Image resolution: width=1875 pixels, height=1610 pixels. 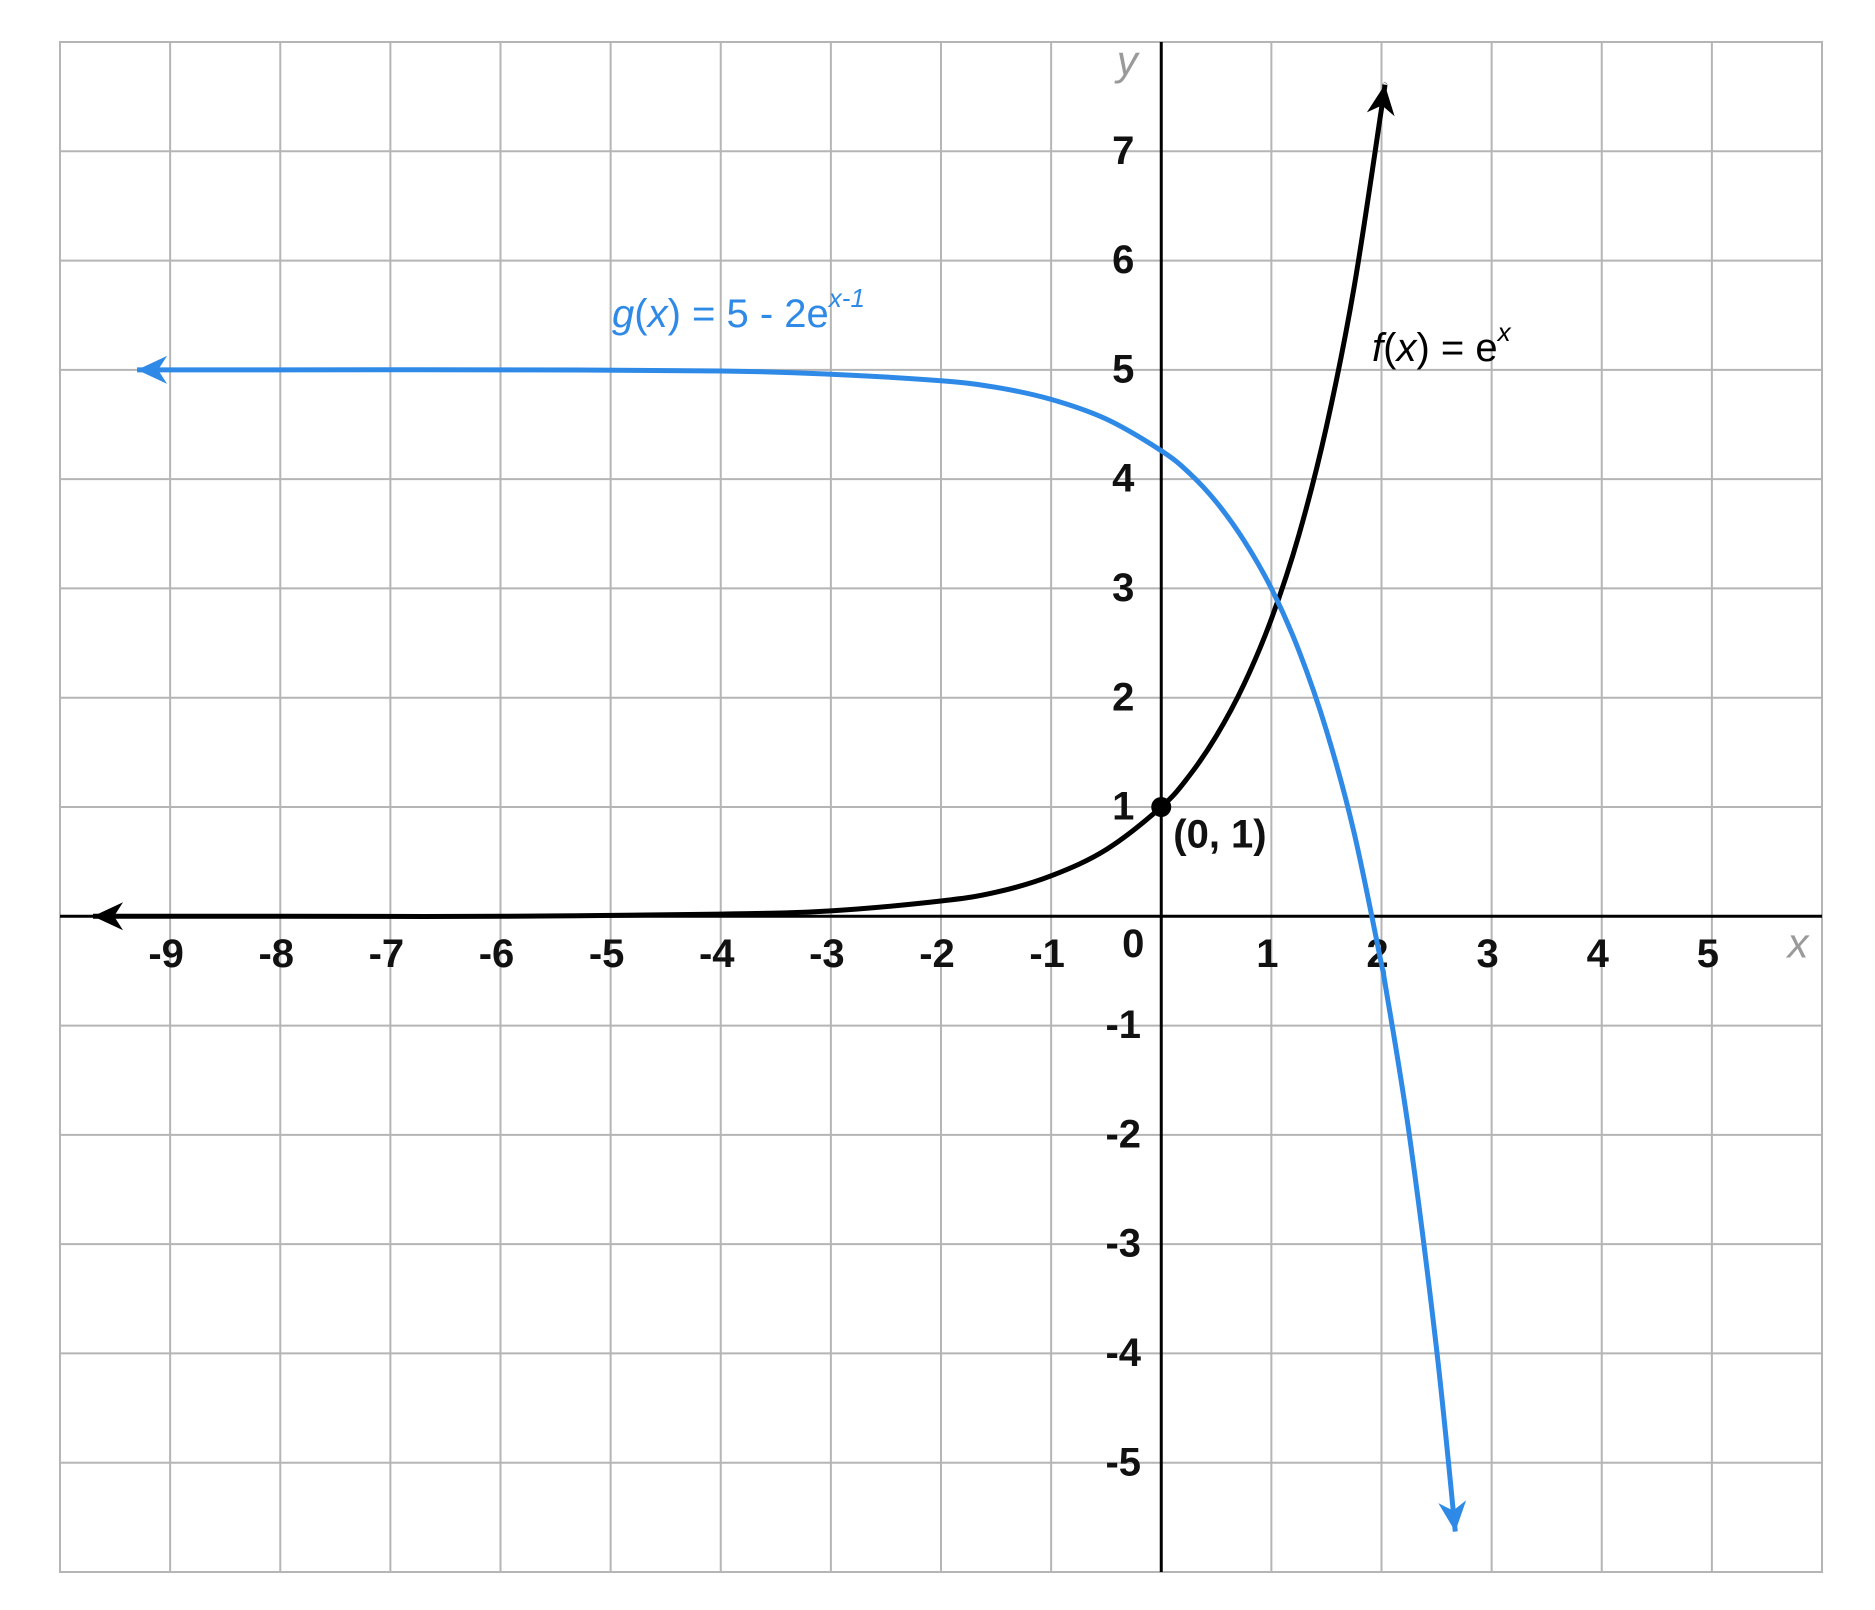 What do you see at coordinates (1123, 1462) in the screenshot?
I see `y-tick-label: -5` at bounding box center [1123, 1462].